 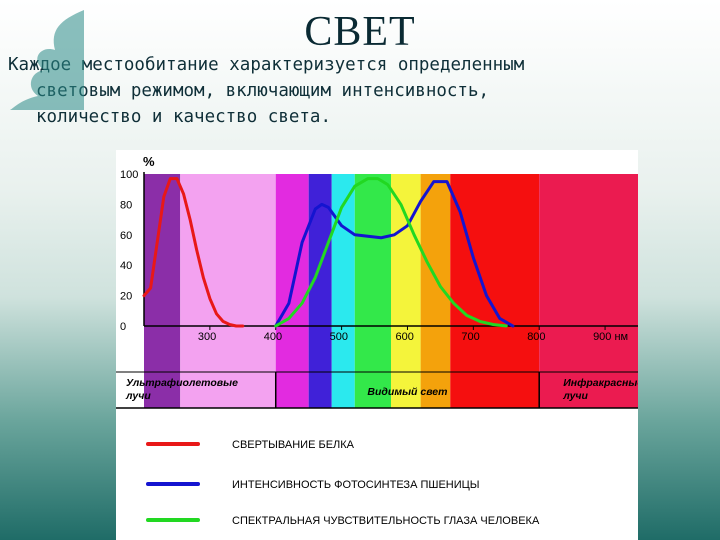 I want to click on x-tick-label-4: 600, so click(x=404, y=337).